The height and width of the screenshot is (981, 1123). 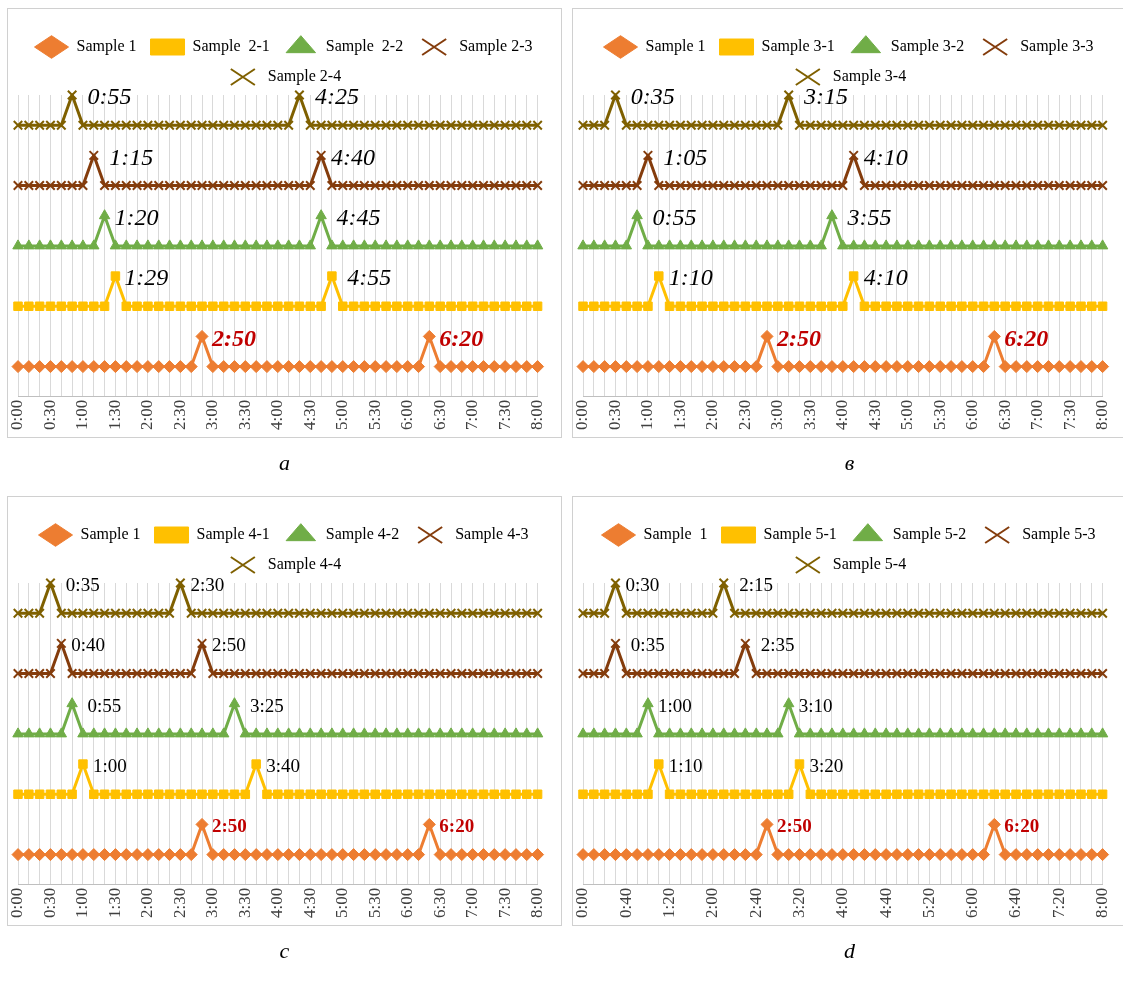 What do you see at coordinates (233, 534) in the screenshot?
I see `legend-label: Sample 4-1` at bounding box center [233, 534].